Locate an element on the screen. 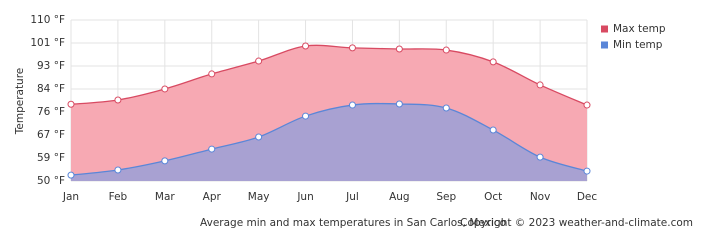 This screenshot has height=240, width=702. x-tick-label: Mar is located at coordinates (165, 197).